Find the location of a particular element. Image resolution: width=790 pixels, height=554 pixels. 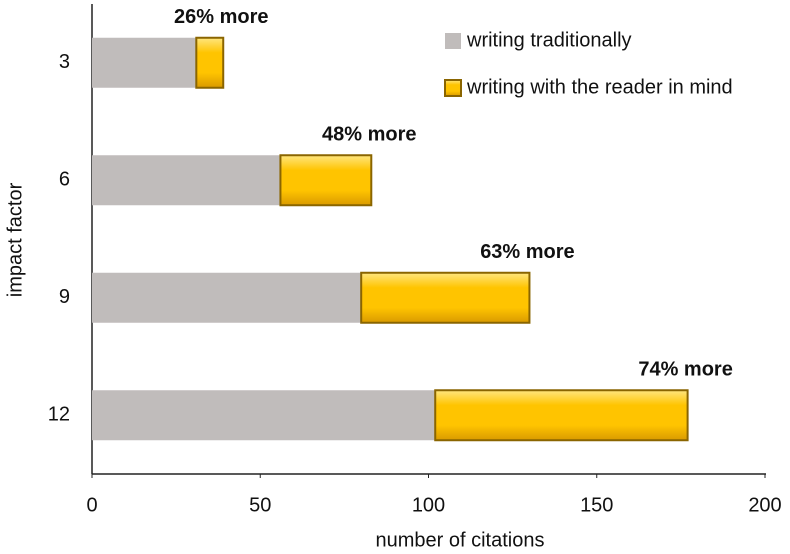

x-tick-label: 100 is located at coordinates (428, 505).